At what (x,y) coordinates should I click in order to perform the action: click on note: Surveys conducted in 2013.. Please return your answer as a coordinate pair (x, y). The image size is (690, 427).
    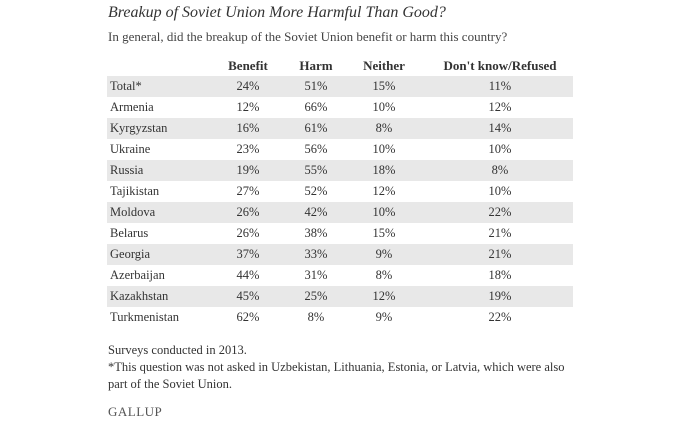
    Looking at the image, I should click on (177, 350).